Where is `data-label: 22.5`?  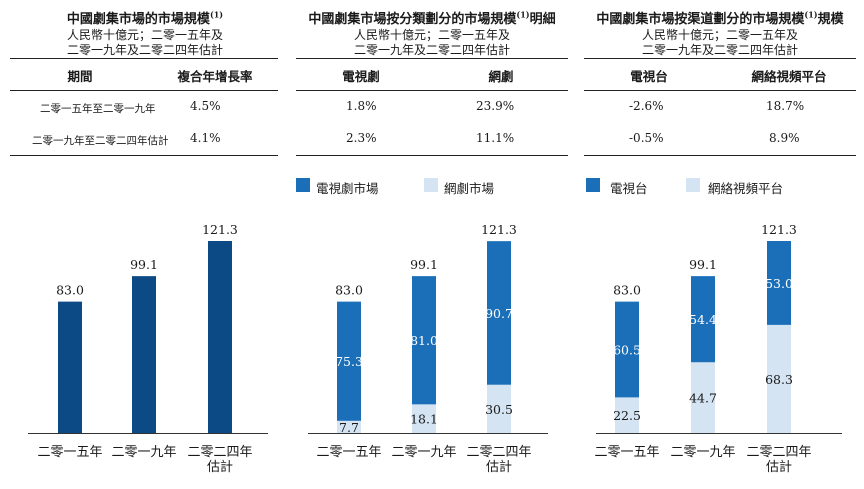
data-label: 22.5 is located at coordinates (627, 415).